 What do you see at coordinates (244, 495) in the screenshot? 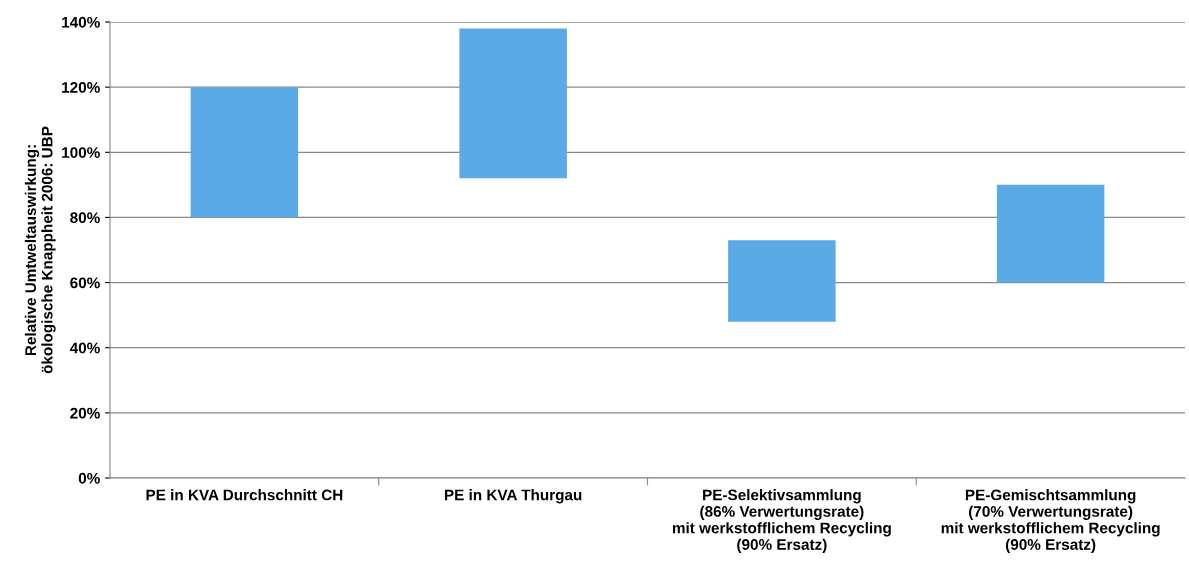
I see `x-tick-label: PE in KVA Durchschnitt CH` at bounding box center [244, 495].